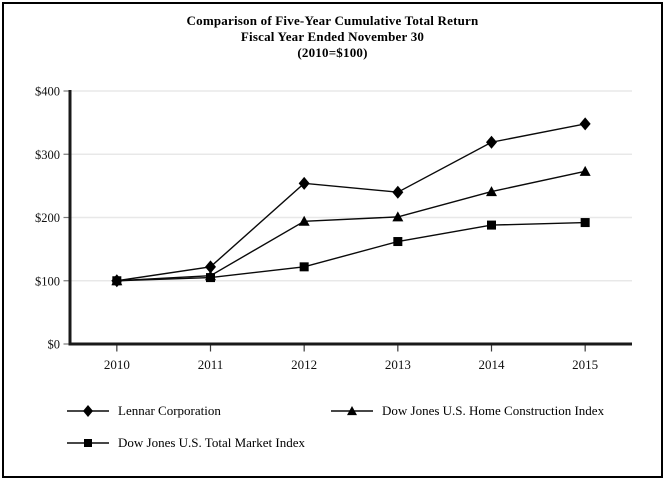  I want to click on chart-basis-note: (2010=$100), so click(332, 52).